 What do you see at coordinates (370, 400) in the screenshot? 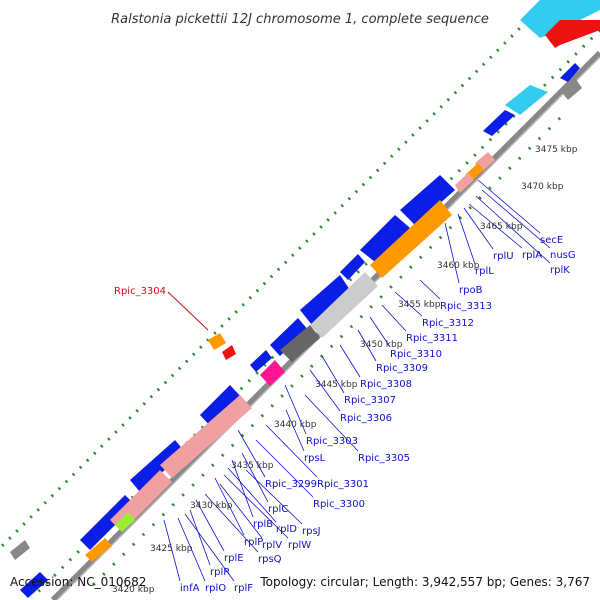
I see `gene-label-text: Rpic_3307` at bounding box center [370, 400].